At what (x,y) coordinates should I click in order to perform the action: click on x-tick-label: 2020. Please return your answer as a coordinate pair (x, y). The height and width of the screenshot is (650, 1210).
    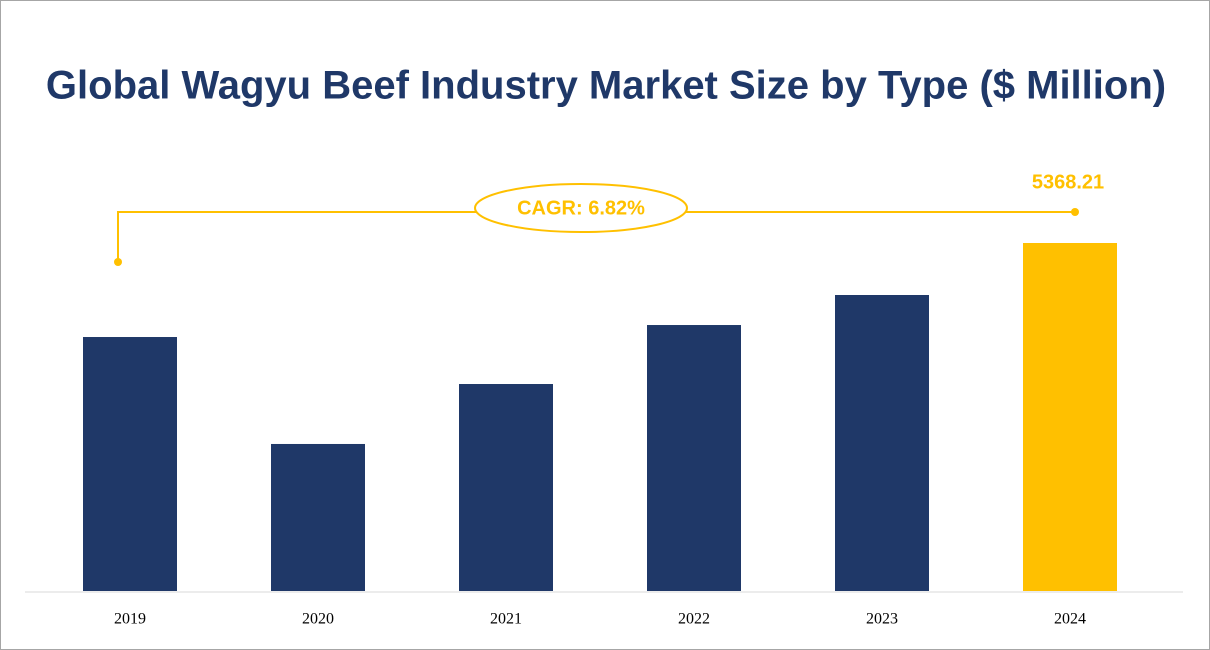
    Looking at the image, I should click on (318, 619).